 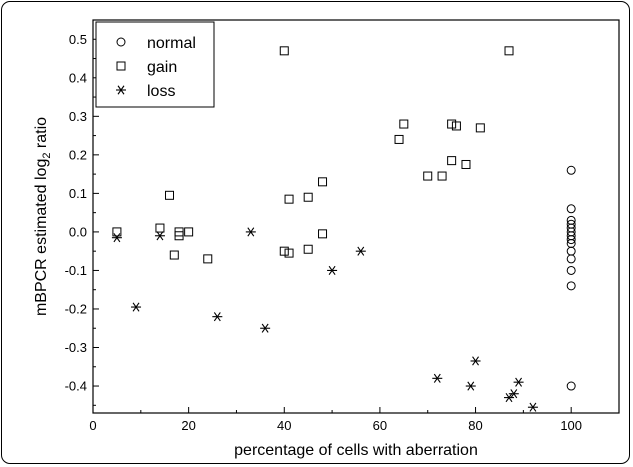 What do you see at coordinates (41, 237) in the screenshot?
I see `y-axis-label-base: mBPCR estimated log` at bounding box center [41, 237].